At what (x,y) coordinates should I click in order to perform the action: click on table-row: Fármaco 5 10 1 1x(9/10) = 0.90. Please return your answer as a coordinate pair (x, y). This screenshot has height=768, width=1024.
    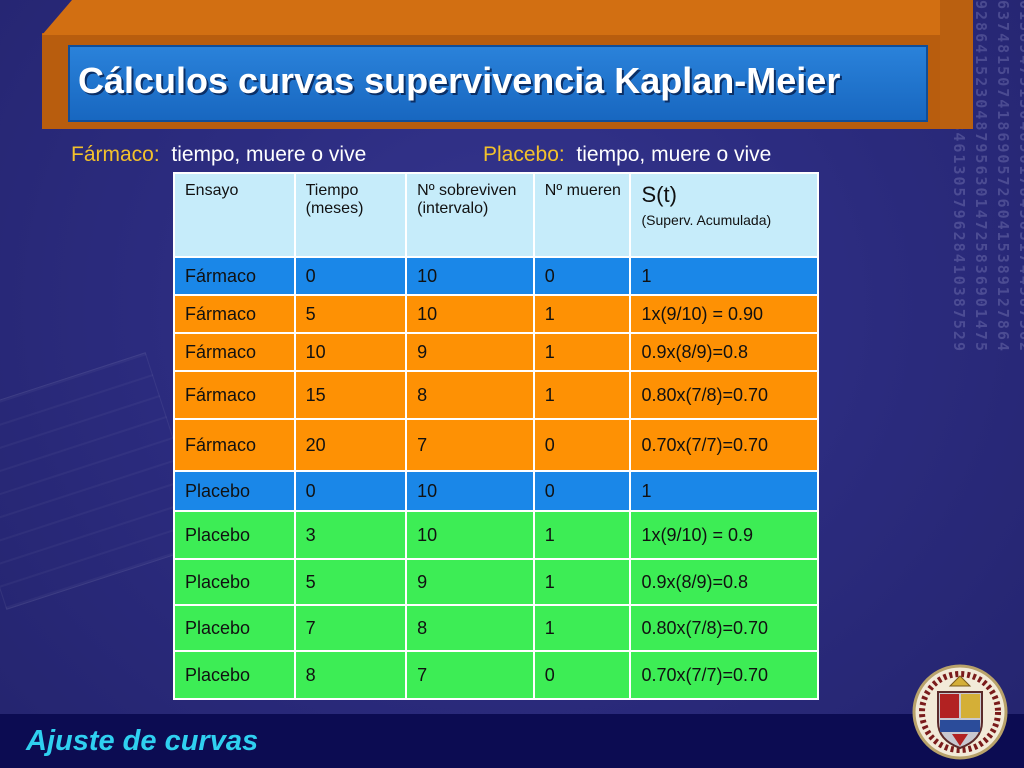
    Looking at the image, I should click on (496, 314).